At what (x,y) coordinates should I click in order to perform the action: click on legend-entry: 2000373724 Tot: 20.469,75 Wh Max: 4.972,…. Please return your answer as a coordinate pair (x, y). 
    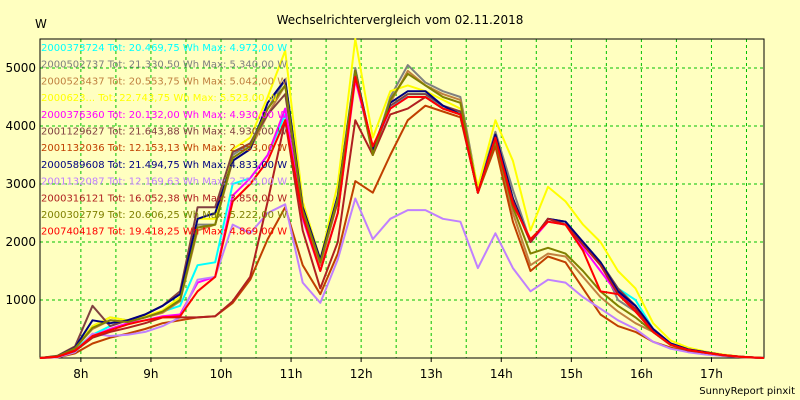
    Looking at the image, I should click on (164, 48).